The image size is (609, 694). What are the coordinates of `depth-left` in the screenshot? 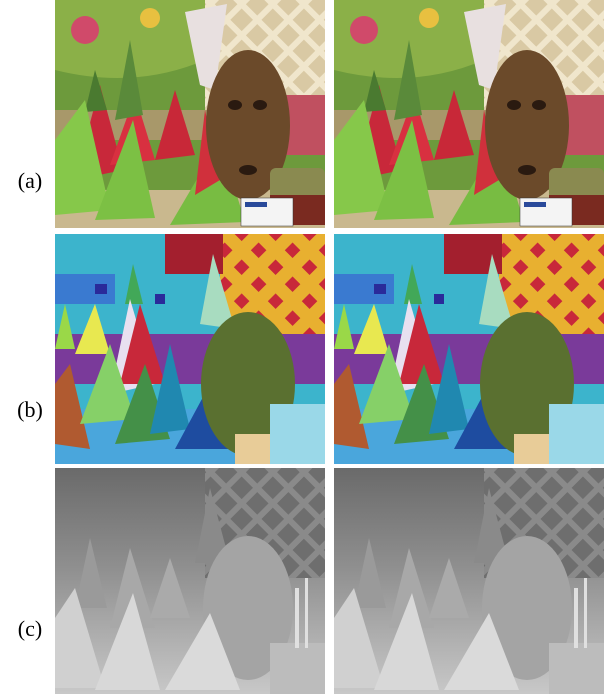 It's located at (190, 581).